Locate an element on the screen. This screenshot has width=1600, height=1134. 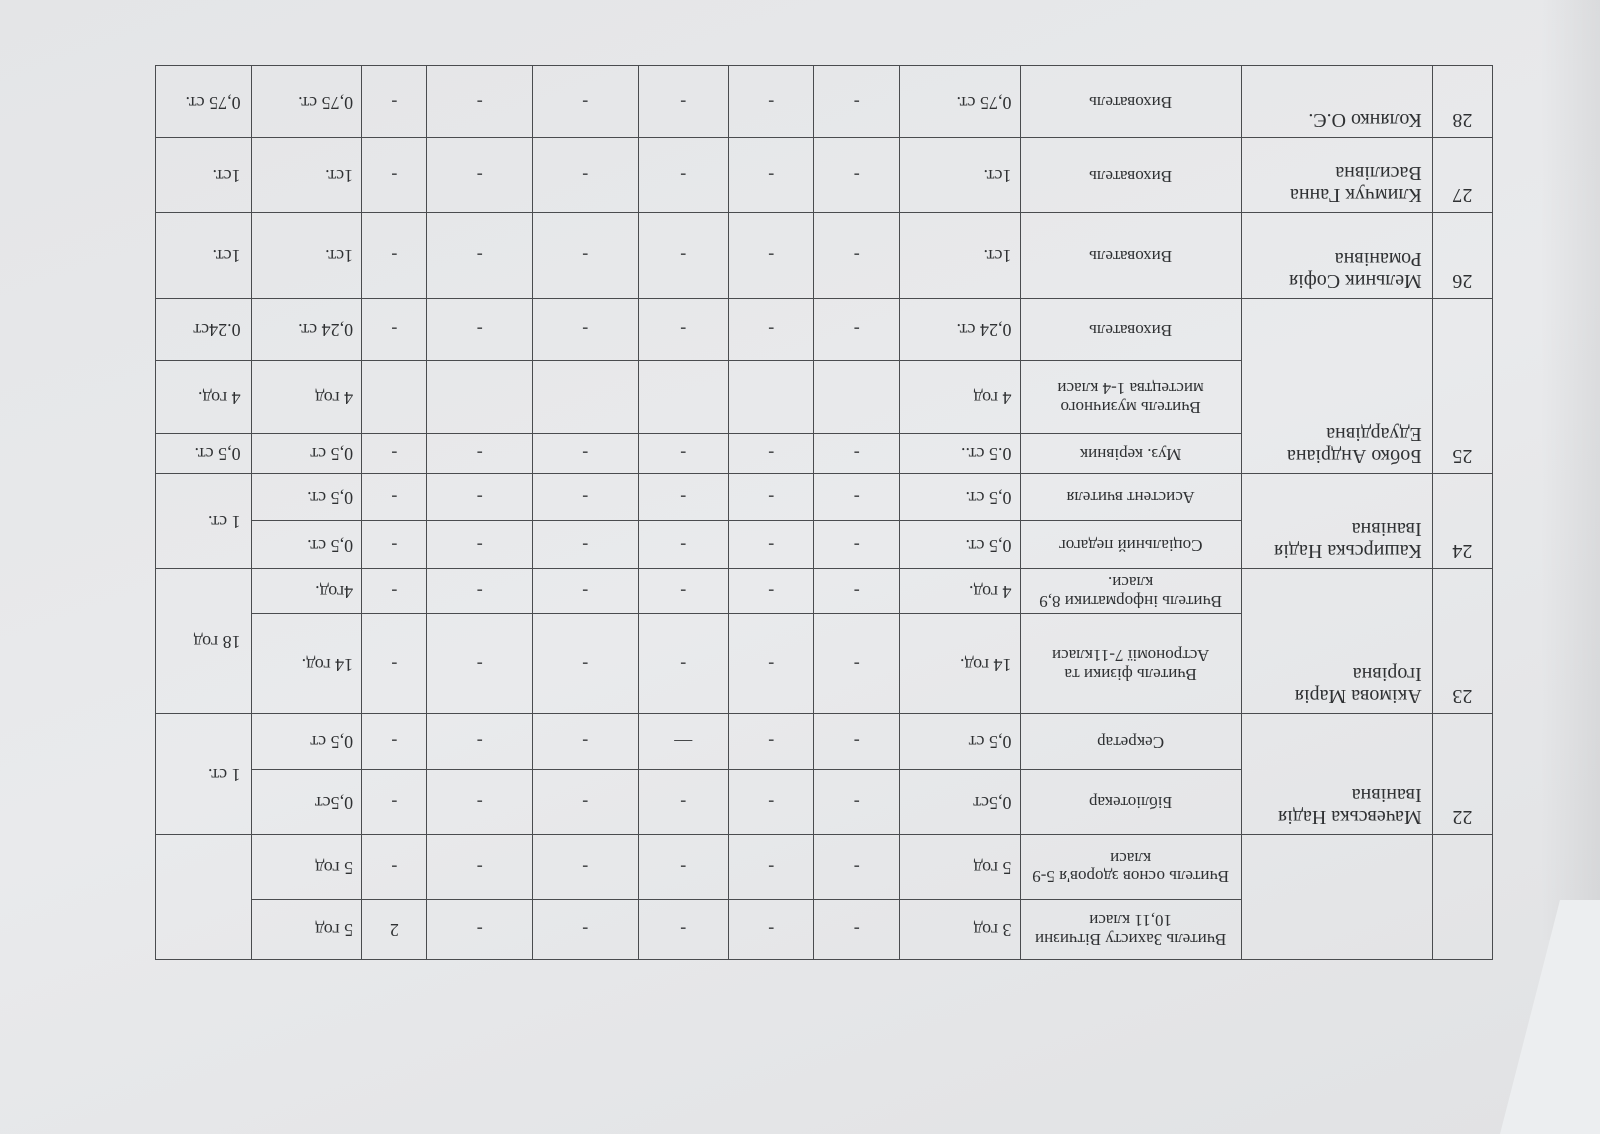
workload-value: 0,24 ст. is located at coordinates (960, 329).